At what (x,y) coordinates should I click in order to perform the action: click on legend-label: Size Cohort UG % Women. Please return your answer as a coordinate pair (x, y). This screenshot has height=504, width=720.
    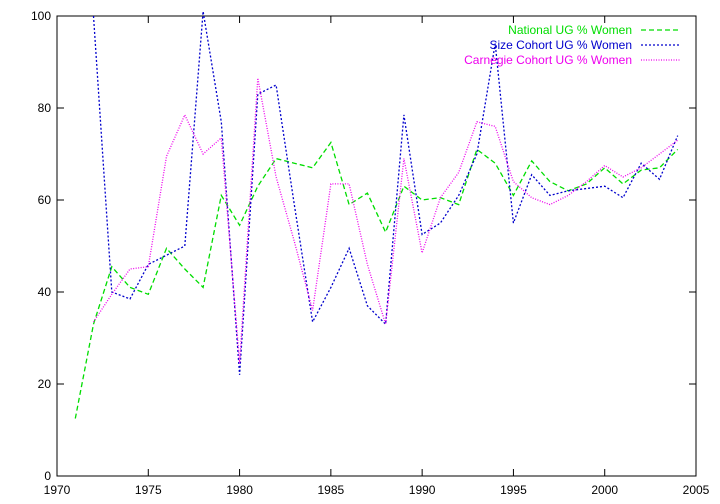
    Looking at the image, I should click on (561, 45).